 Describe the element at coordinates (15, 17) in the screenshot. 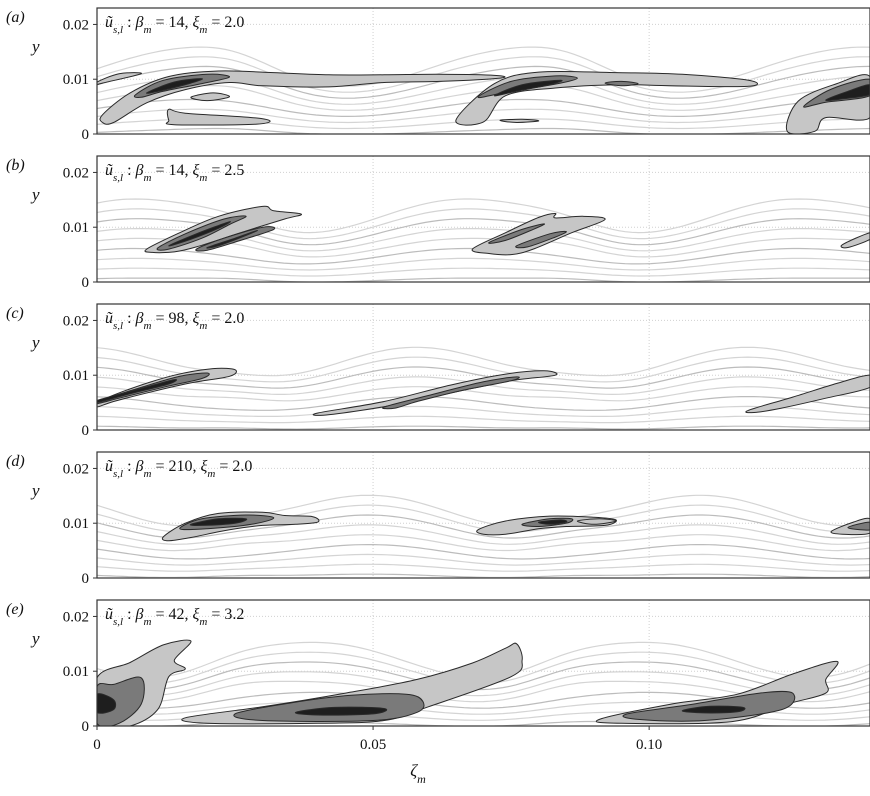

I see `panel-label: (a)` at that location.